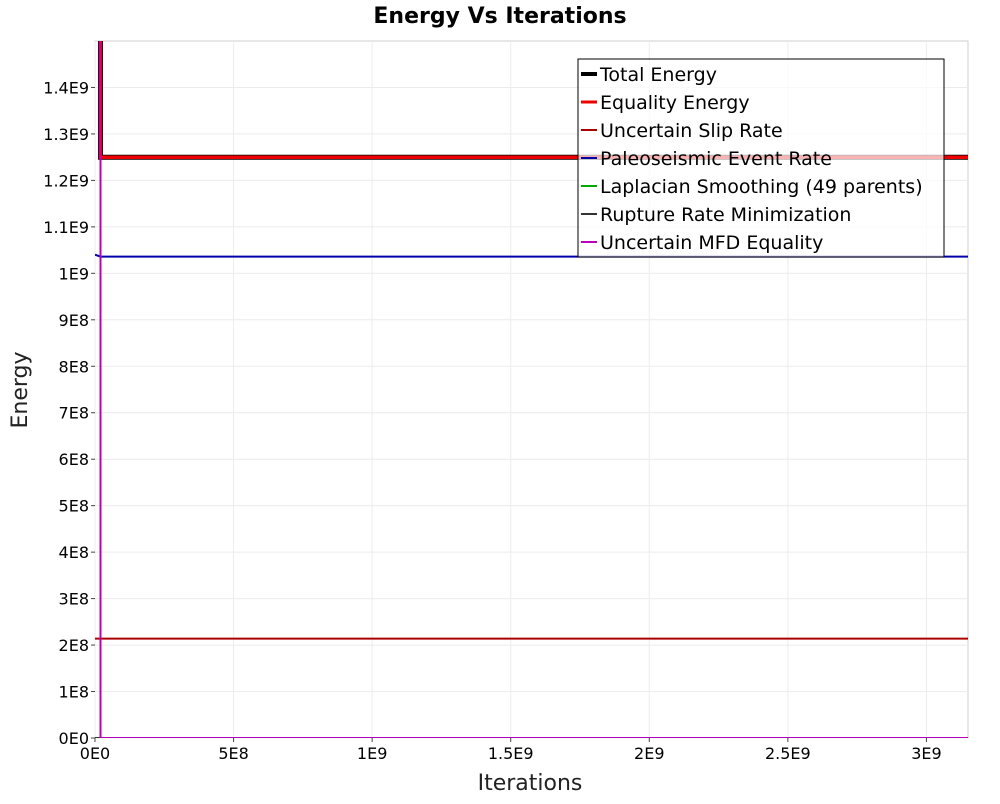 Image resolution: width=1000 pixels, height=804 pixels. I want to click on x-tick-label: 0E0, so click(95, 753).